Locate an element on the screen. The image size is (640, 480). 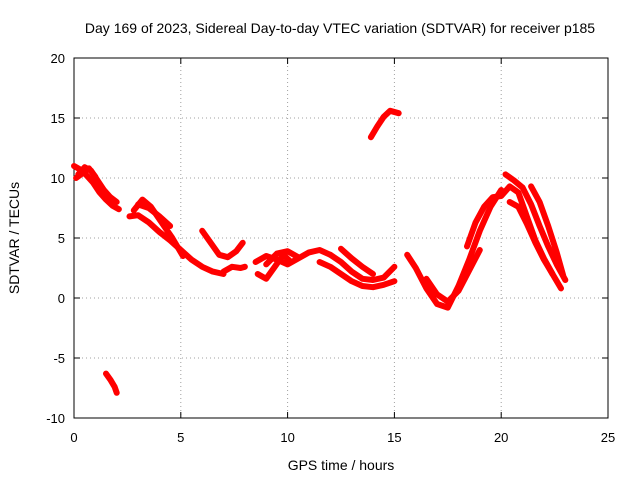
x-tick-label: 0 is located at coordinates (73, 437).